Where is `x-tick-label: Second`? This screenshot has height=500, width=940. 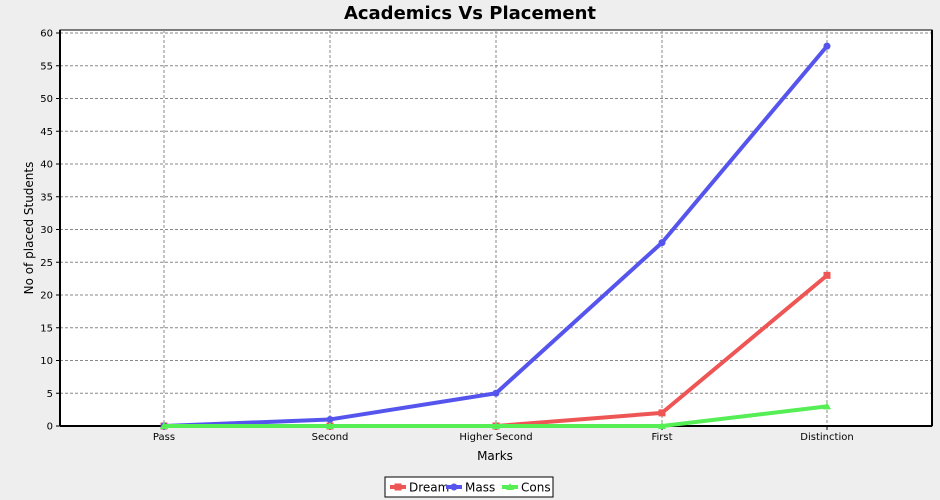 x-tick-label: Second is located at coordinates (330, 437).